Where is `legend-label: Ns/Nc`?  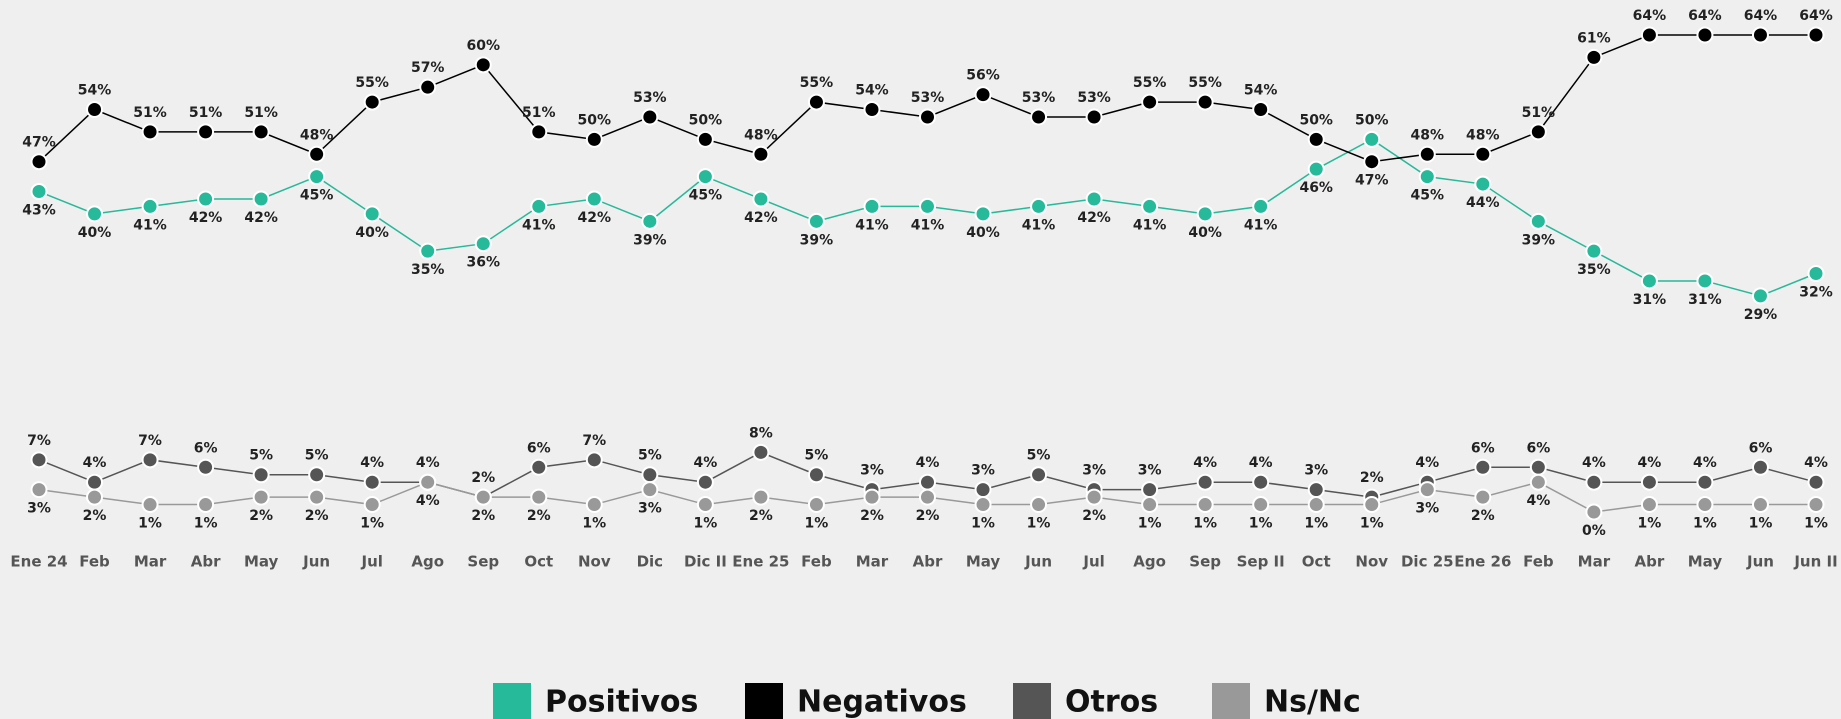
legend-label: Ns/Nc is located at coordinates (1312, 702).